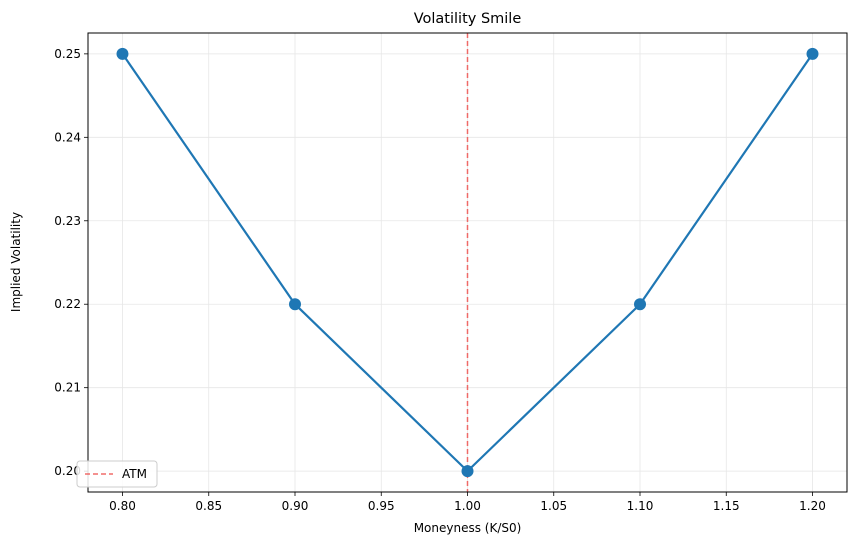 The width and height of the screenshot is (855, 547). Describe the element at coordinates (726, 506) in the screenshot. I see `x-tick-label: 1.15` at that location.